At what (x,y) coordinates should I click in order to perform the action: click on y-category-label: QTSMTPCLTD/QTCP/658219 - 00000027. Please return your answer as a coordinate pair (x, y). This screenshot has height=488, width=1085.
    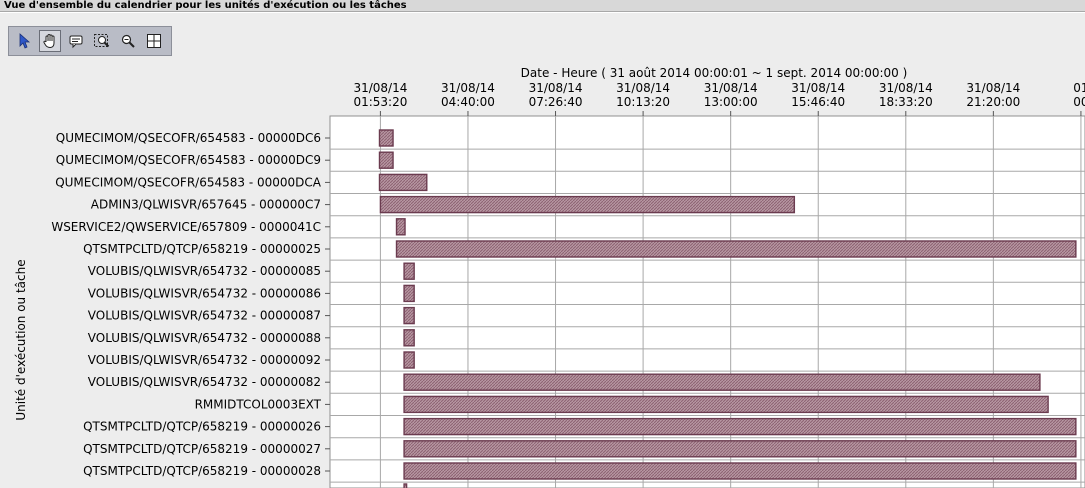
    Looking at the image, I should click on (202, 449).